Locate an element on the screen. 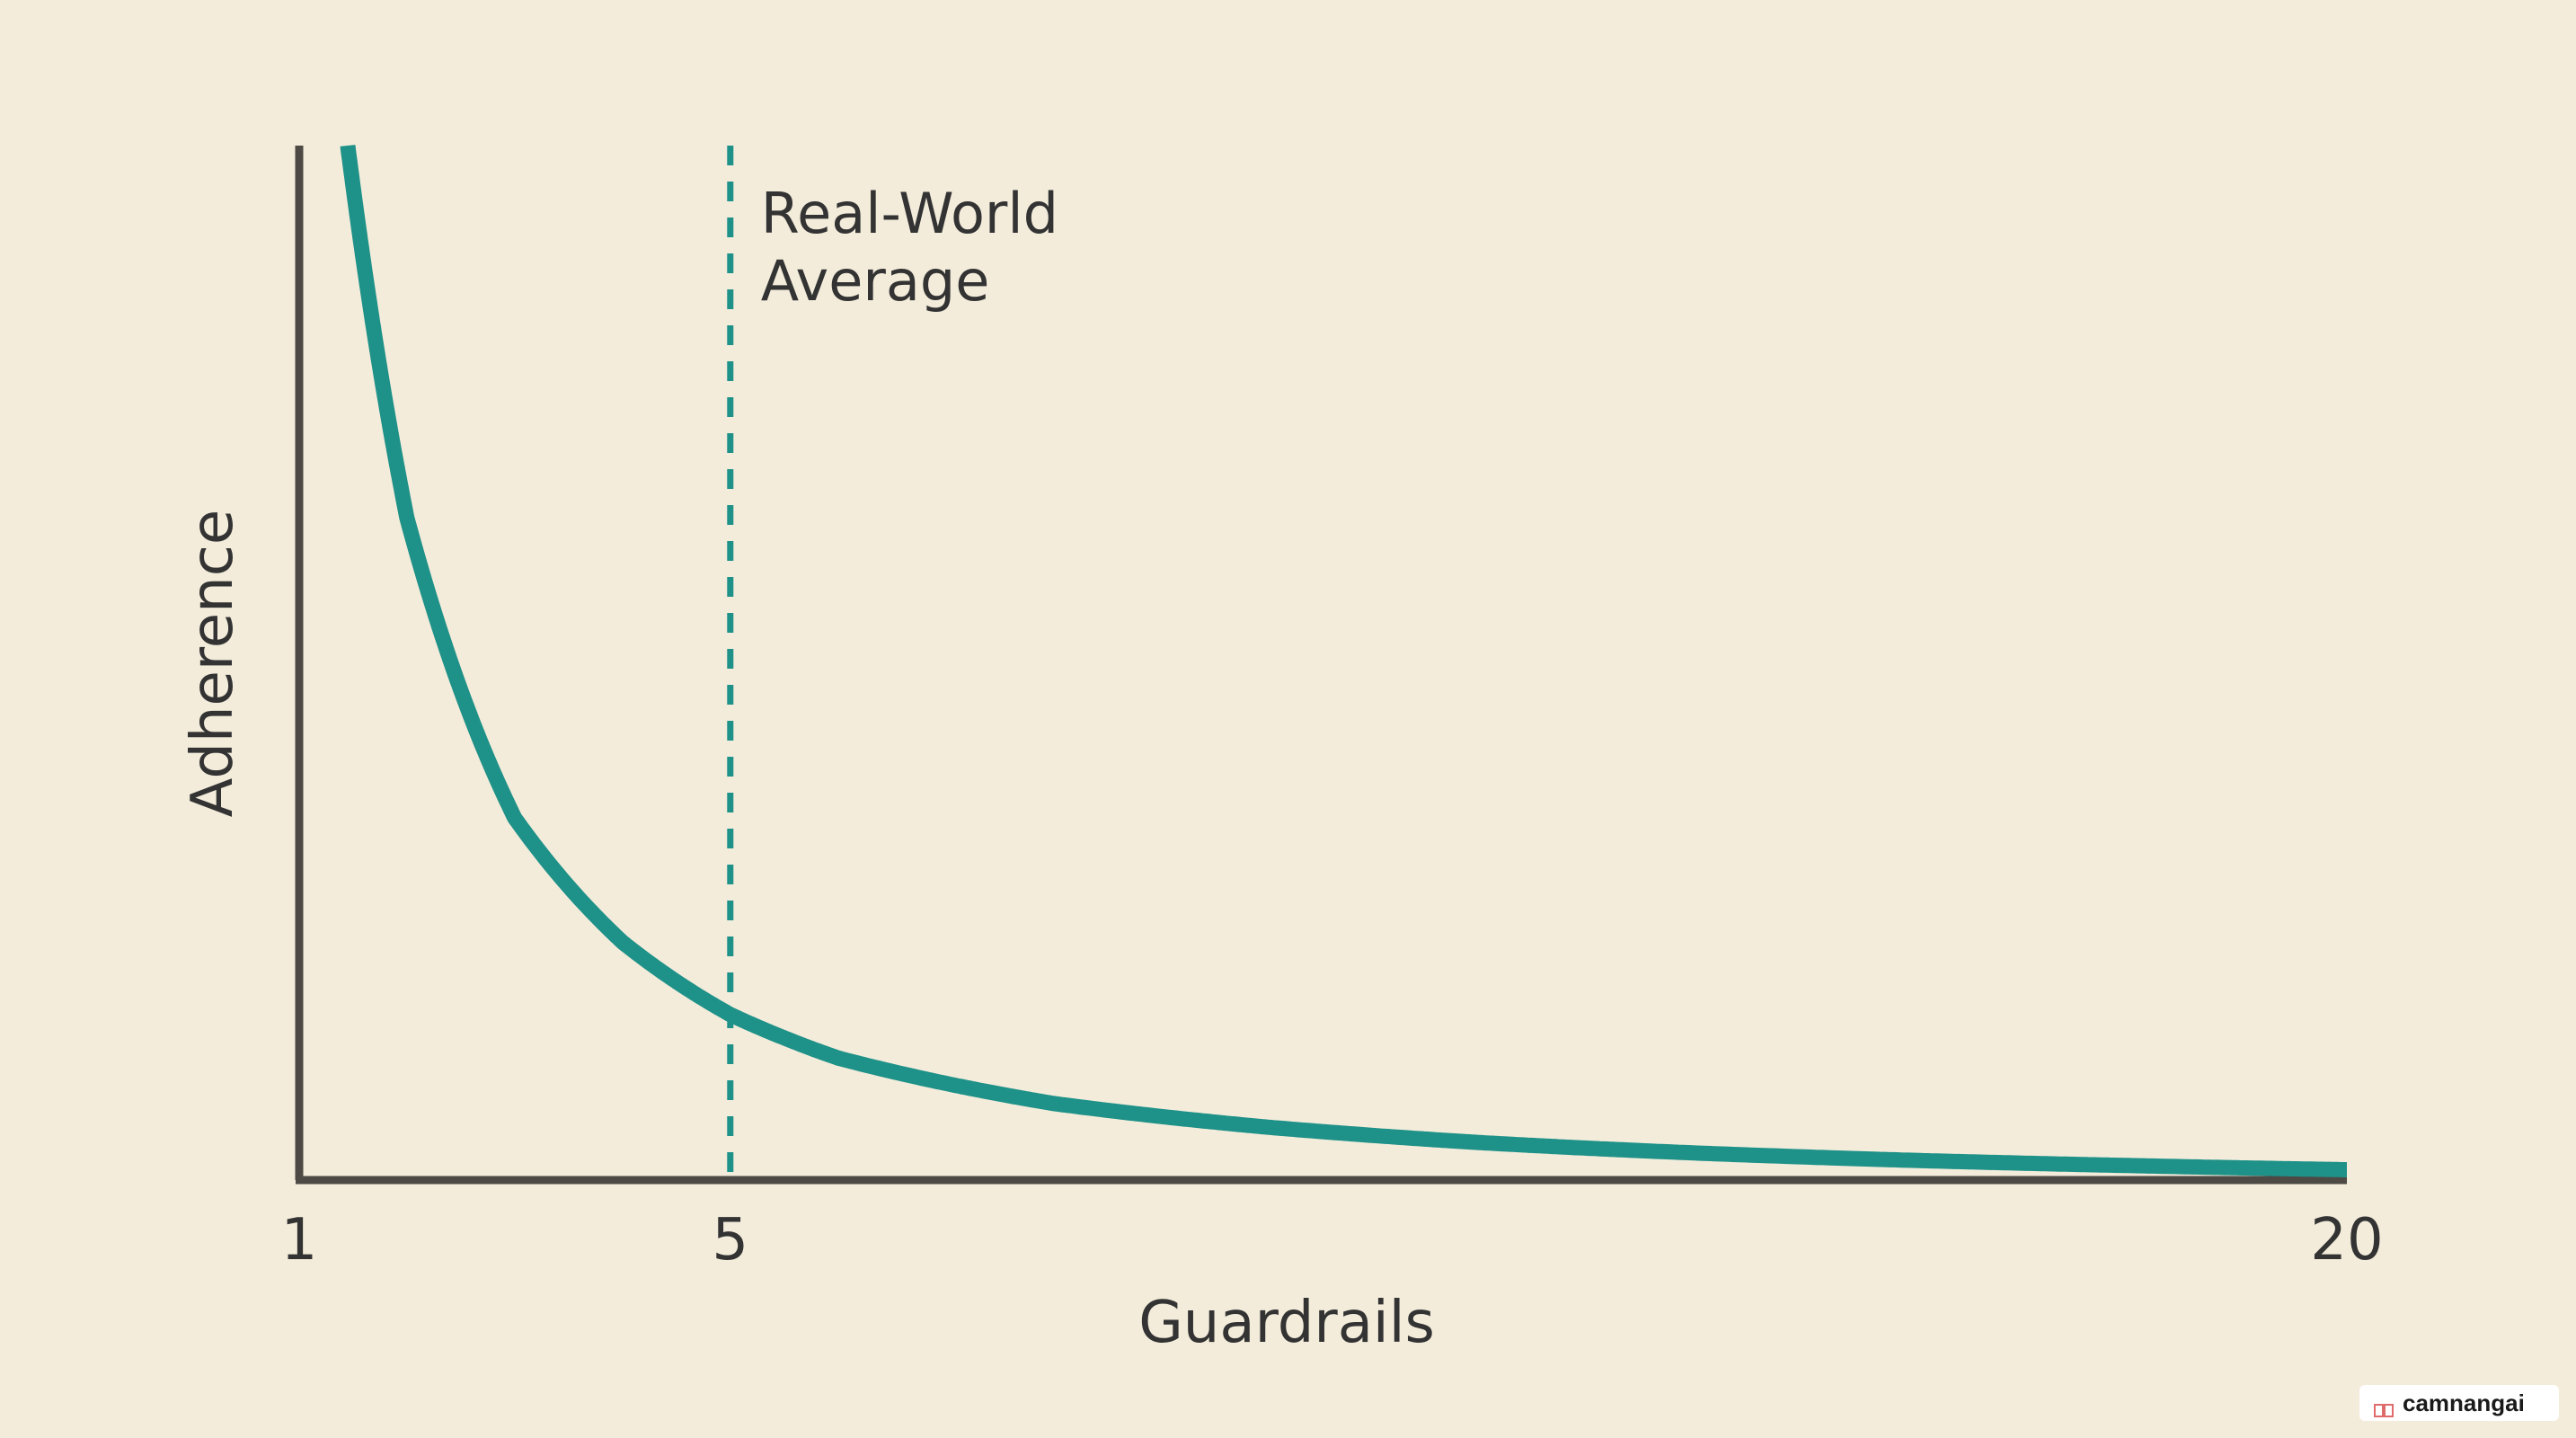  book-icon is located at coordinates (2384, 1406).